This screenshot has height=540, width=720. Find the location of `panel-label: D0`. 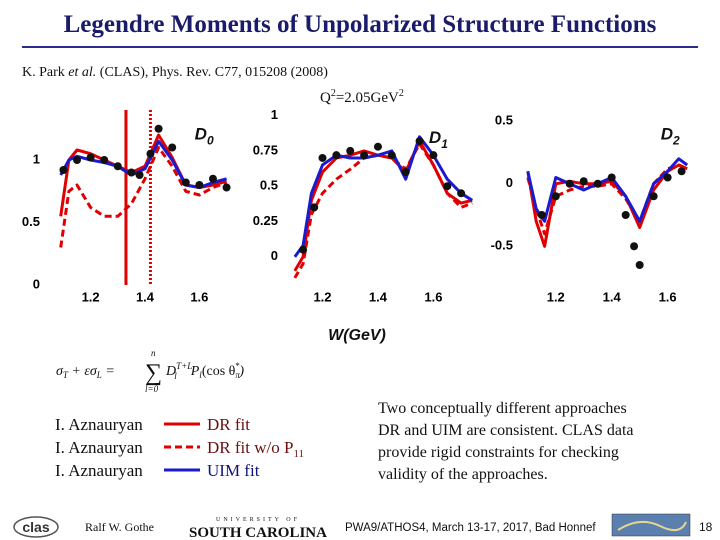

panel-label: D0 is located at coordinates (204, 136).